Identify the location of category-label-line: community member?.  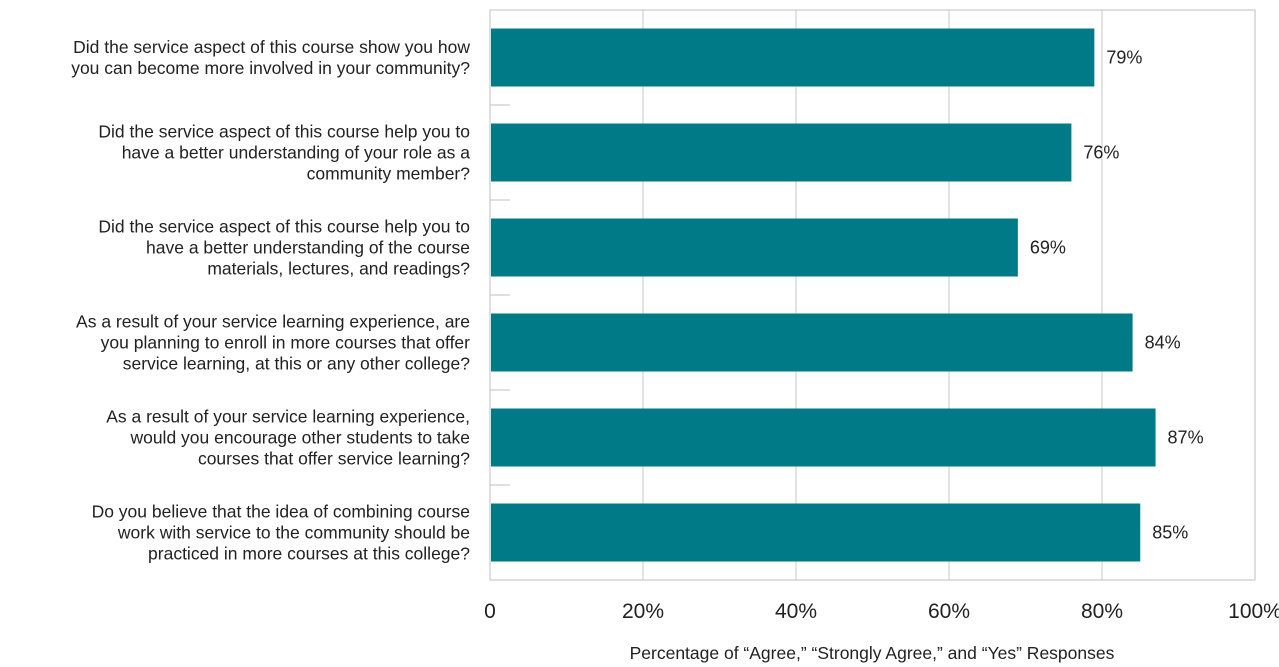
(389, 174).